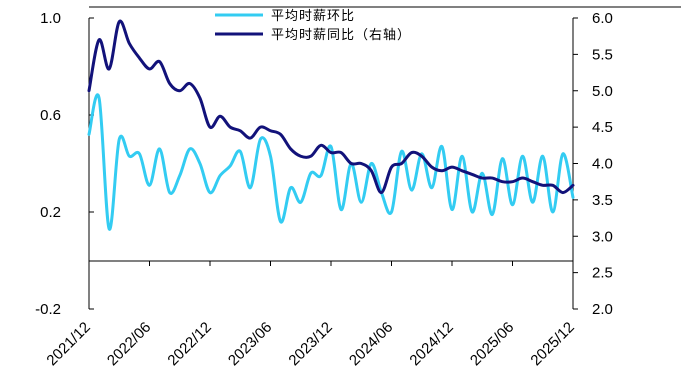 The height and width of the screenshot is (385, 681). Describe the element at coordinates (602, 273) in the screenshot. I see `y-right-tick-label: 2.5` at that location.